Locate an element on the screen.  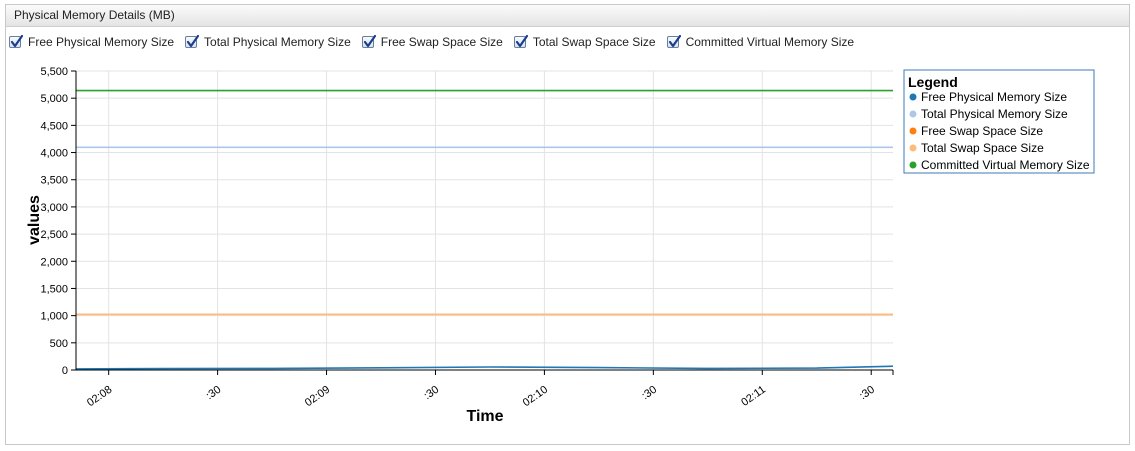
y-tick-label: 2,000 is located at coordinates (54, 262).